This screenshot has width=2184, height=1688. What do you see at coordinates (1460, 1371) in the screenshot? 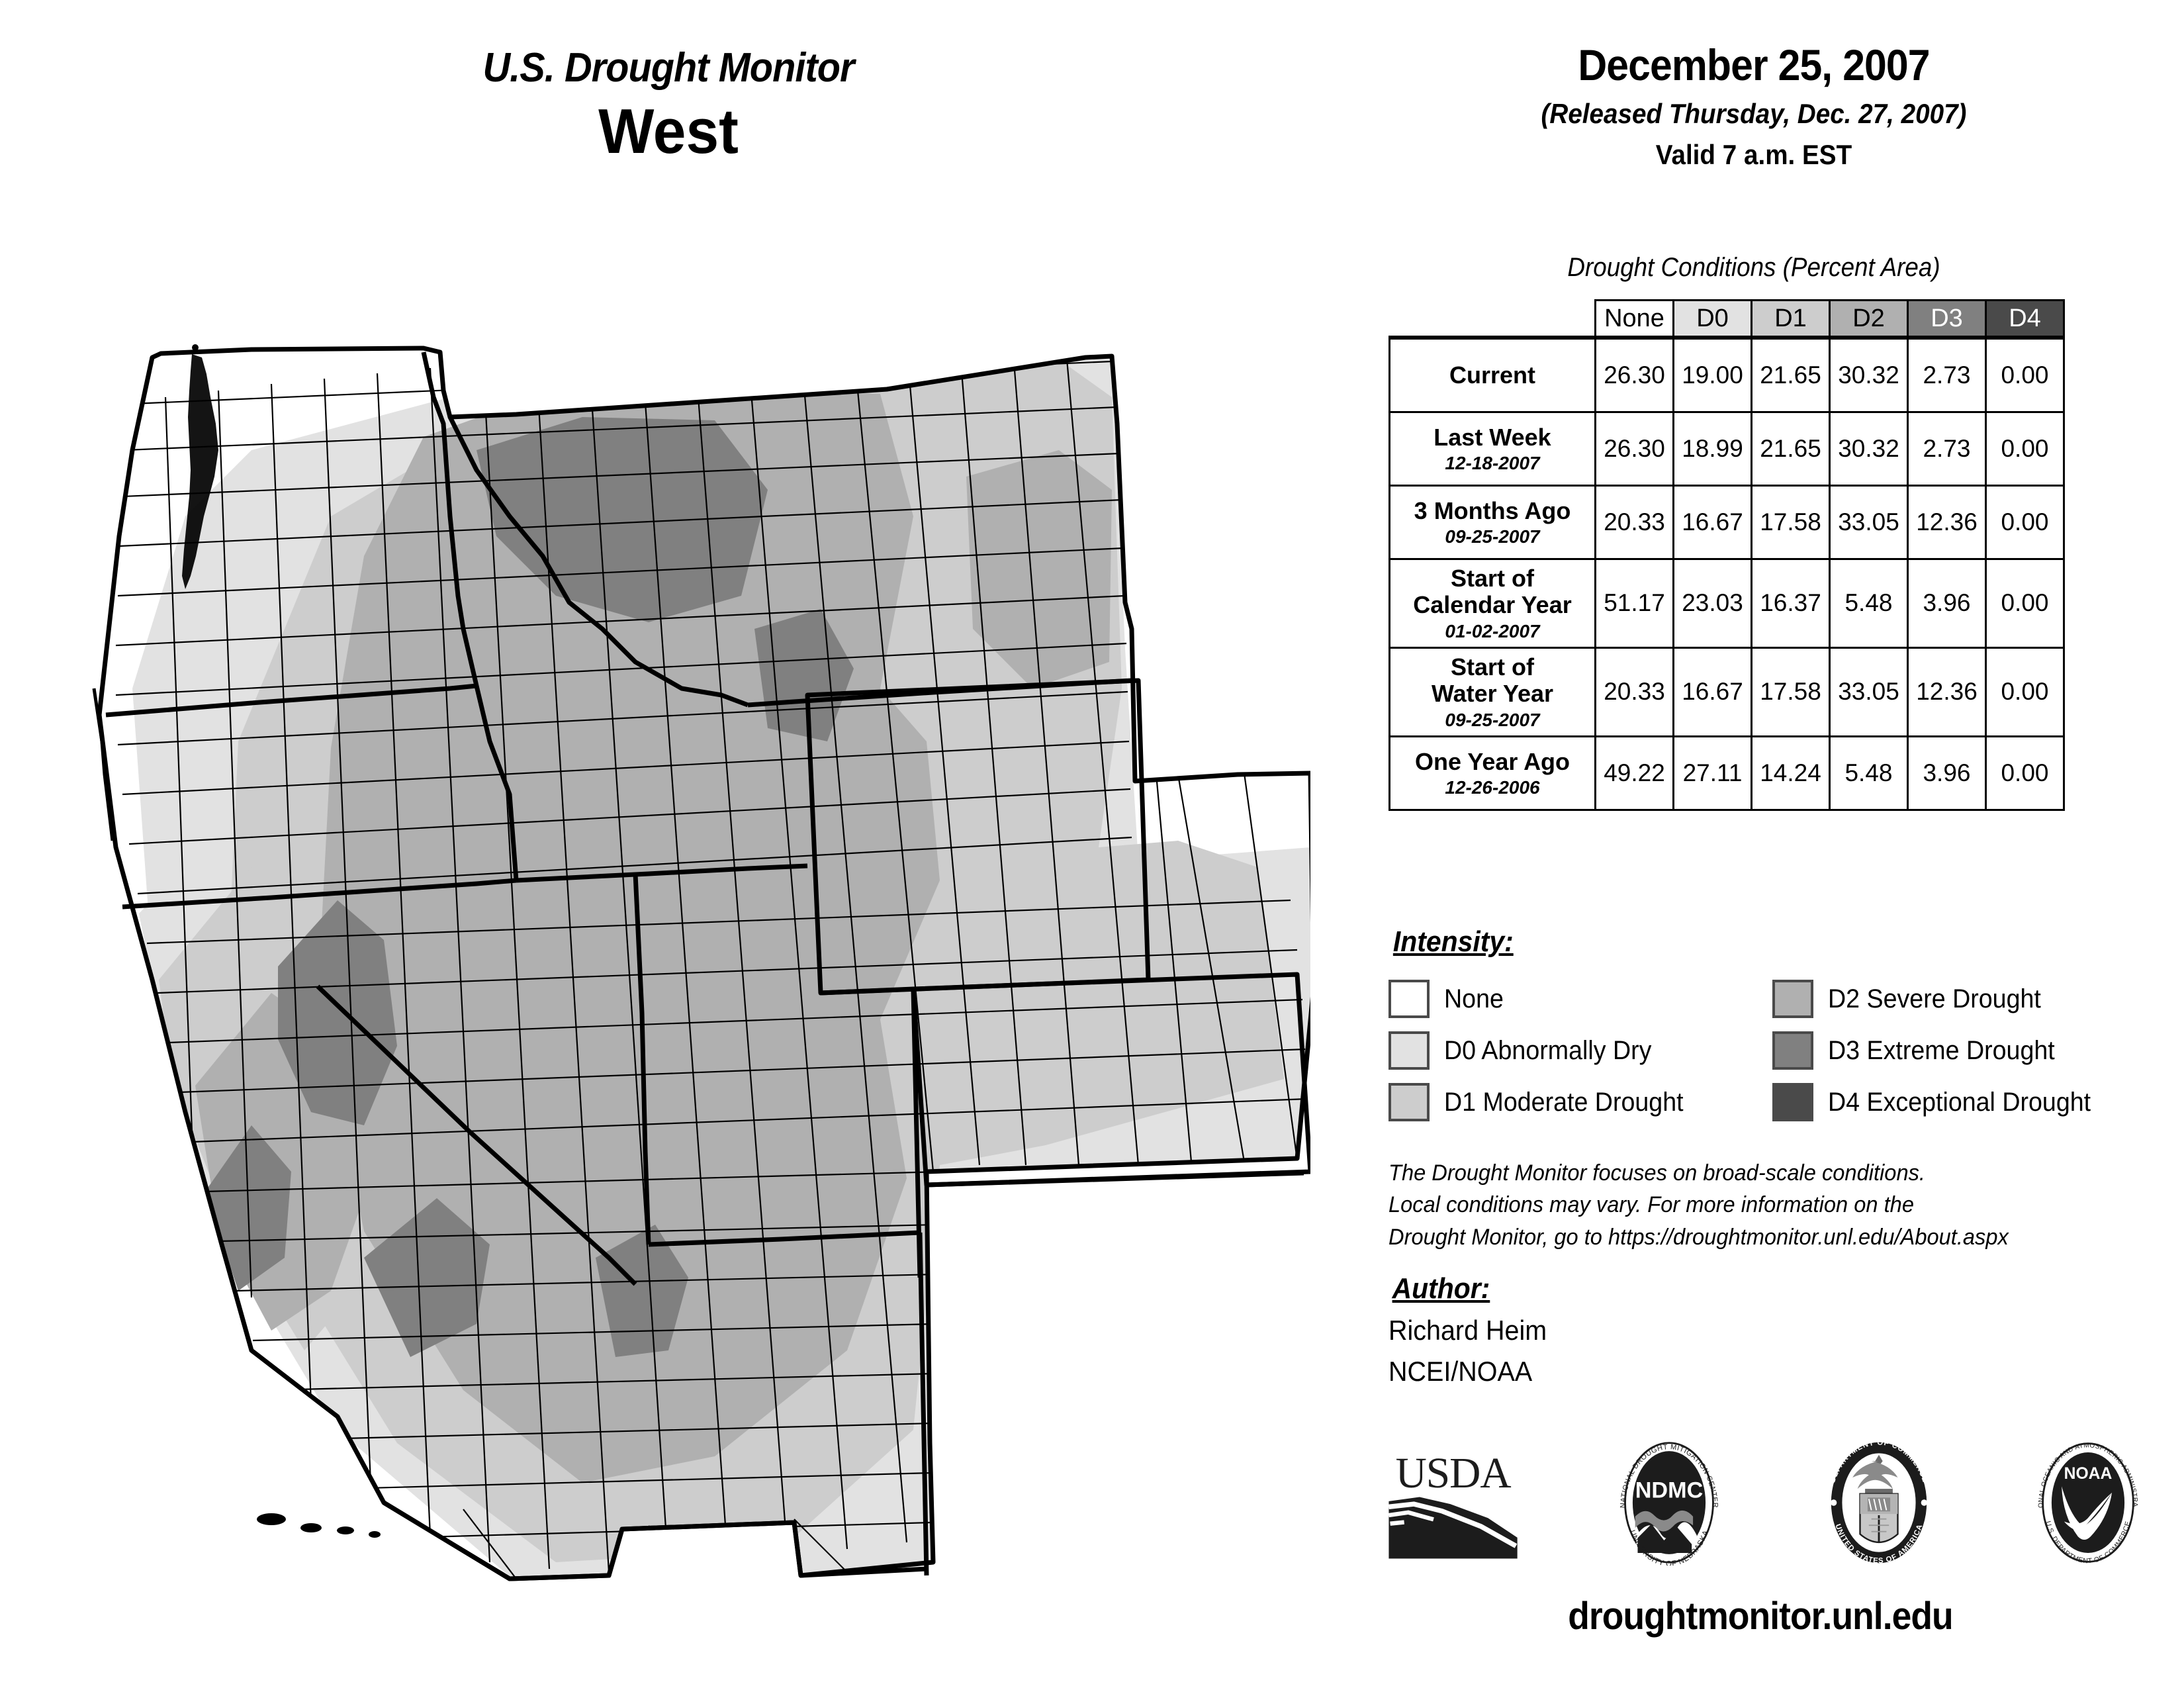
I see `author-affiliation: NCEI/NOAA` at bounding box center [1460, 1371].